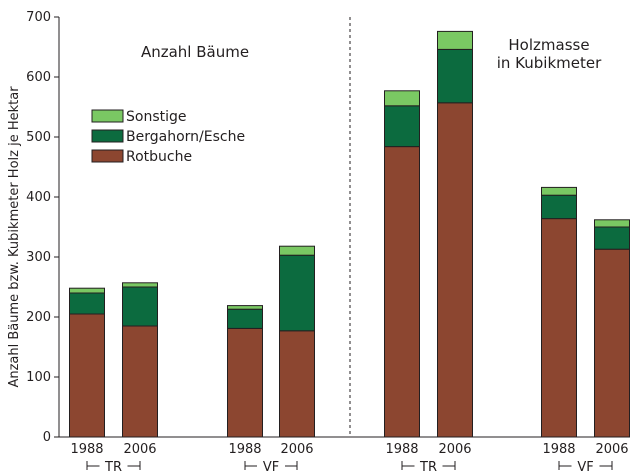  Describe the element at coordinates (195, 52) in the screenshot. I see `panel-title-trees: Anzahl Bäume` at that location.